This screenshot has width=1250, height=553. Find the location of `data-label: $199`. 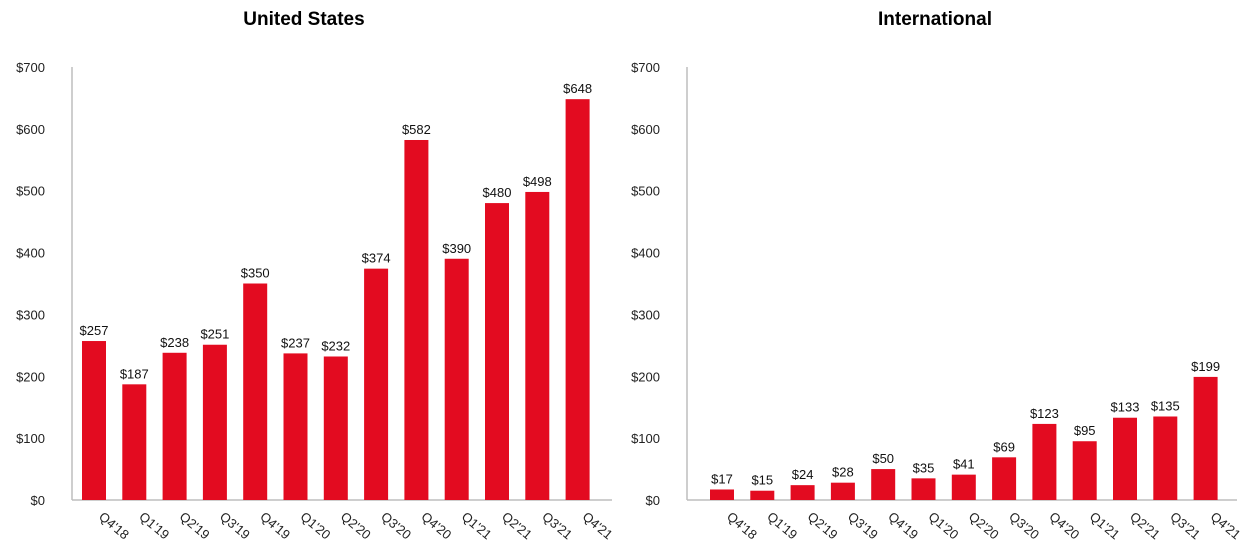

data-label: $199 is located at coordinates (1205, 366).